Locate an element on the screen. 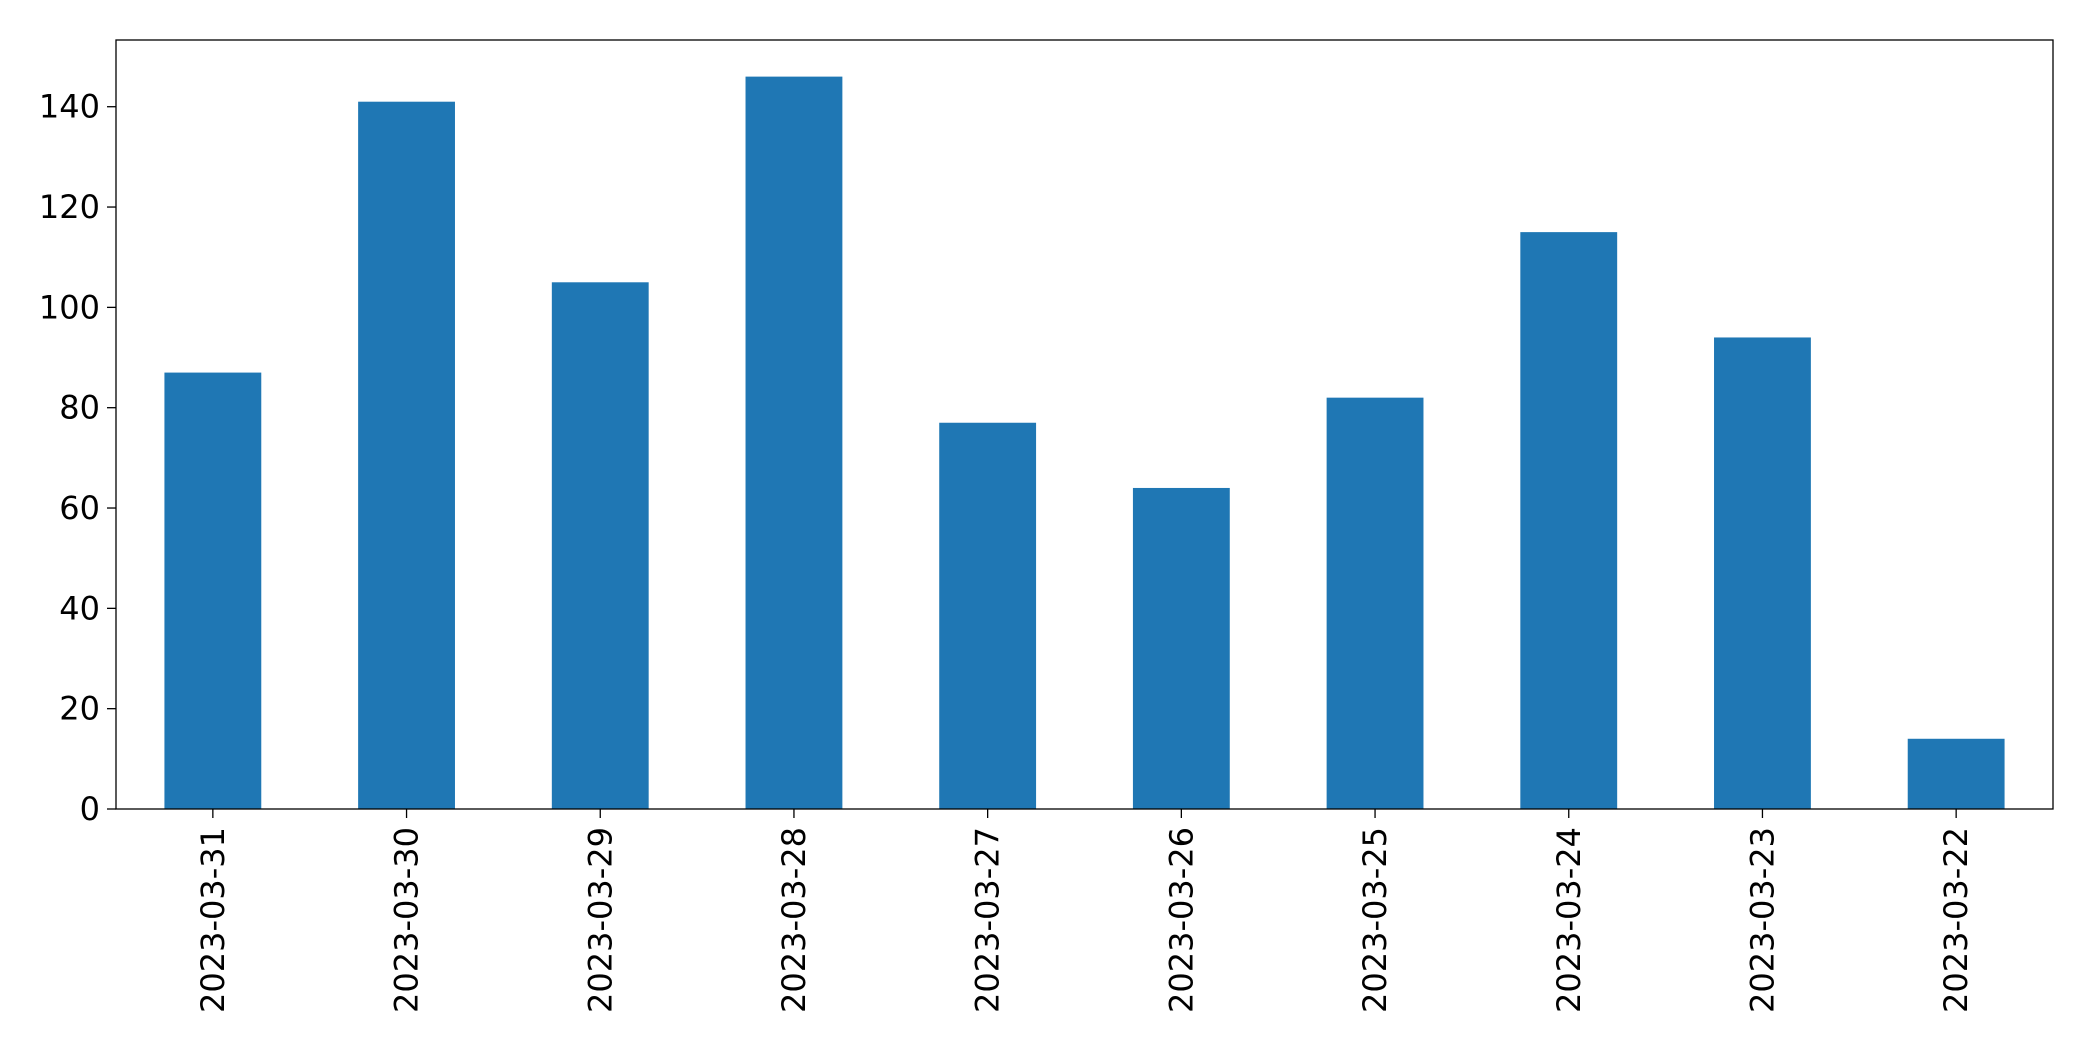 The width and height of the screenshot is (2093, 1061). y-tick-label: 60 is located at coordinates (79, 508).